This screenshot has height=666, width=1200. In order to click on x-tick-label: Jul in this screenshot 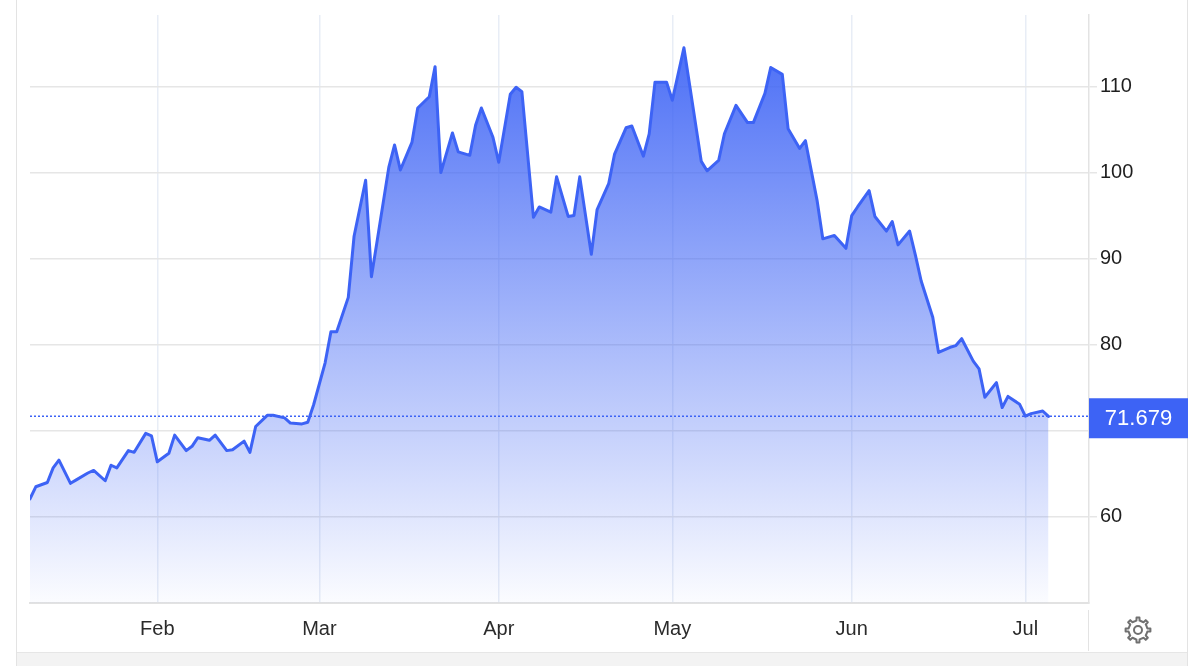, I will do `click(1025, 627)`.